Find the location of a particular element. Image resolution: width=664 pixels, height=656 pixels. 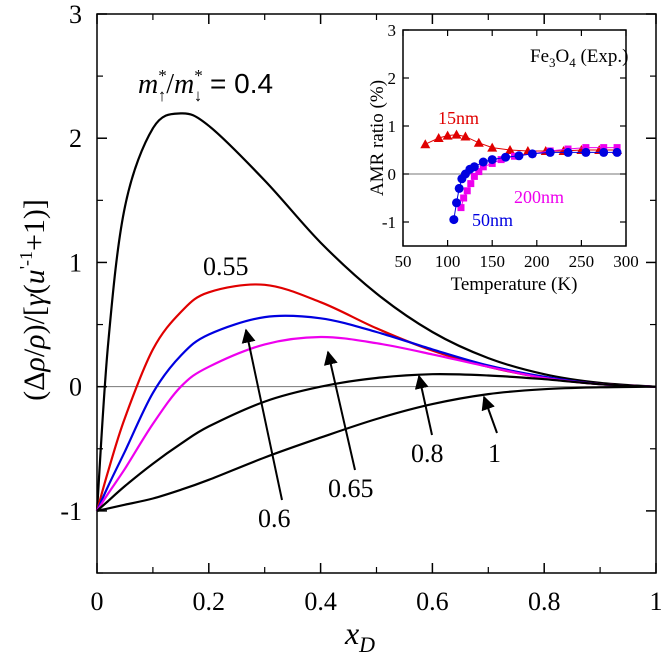

arrow-0.8 is located at coordinates (423, 405).